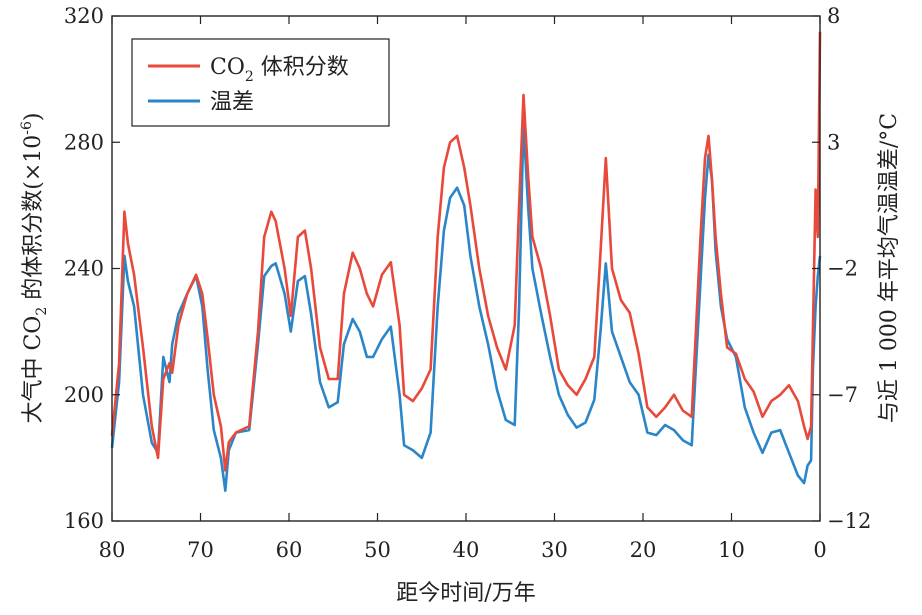 This screenshot has width=922, height=615. I want to click on y-right-tick-label: −12, so click(849, 521).